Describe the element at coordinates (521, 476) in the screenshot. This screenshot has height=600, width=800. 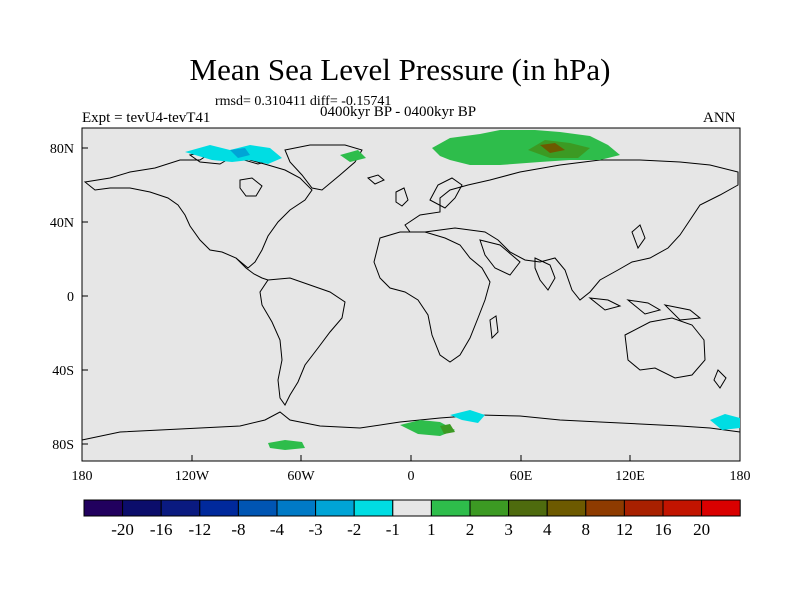
I see `lon-label-60e: 60E` at that location.